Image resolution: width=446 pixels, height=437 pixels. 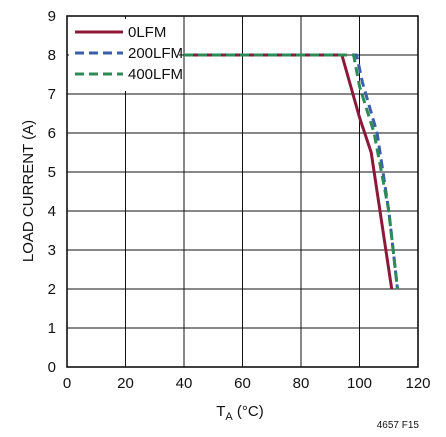 What do you see at coordinates (126, 55) in the screenshot?
I see `legend: 0LFM 200LFM 400LFM` at bounding box center [126, 55].